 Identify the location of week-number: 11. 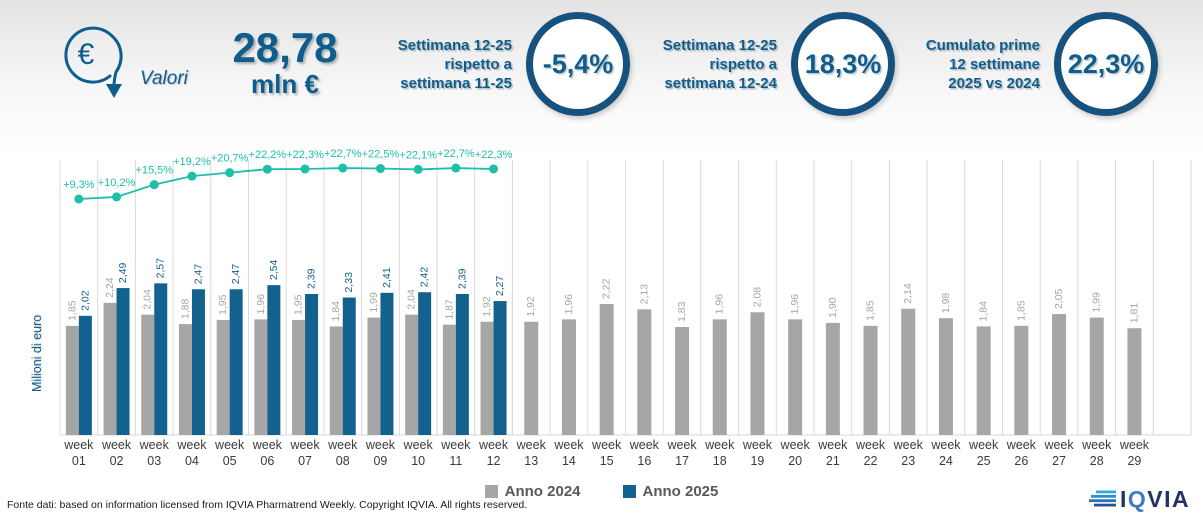
(455, 461).